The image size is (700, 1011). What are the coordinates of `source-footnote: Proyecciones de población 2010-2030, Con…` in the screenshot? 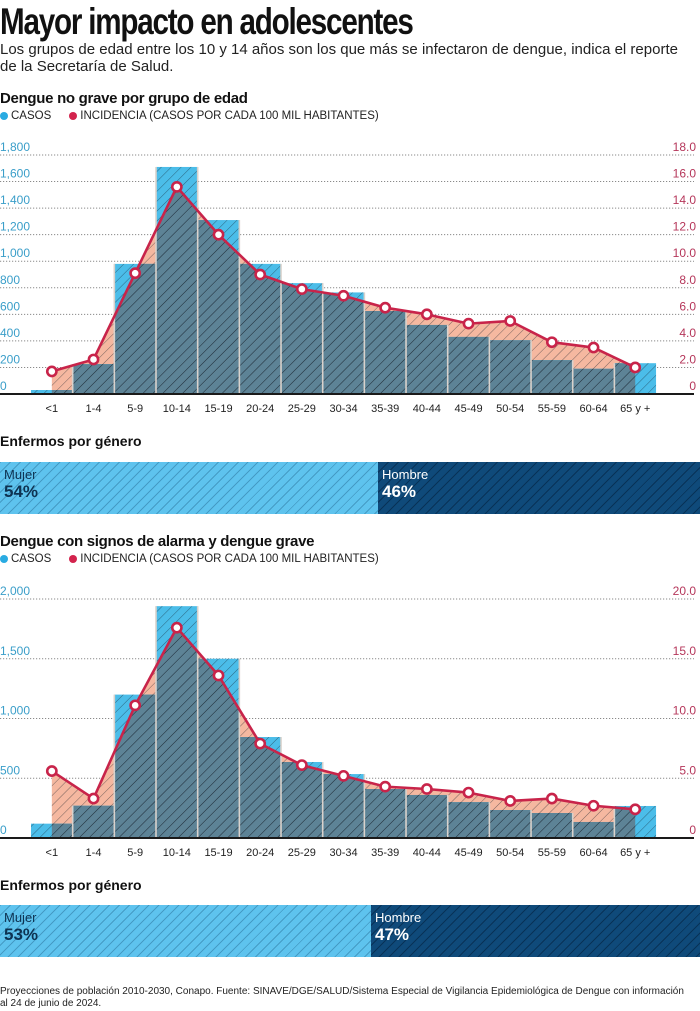 It's located at (342, 997).